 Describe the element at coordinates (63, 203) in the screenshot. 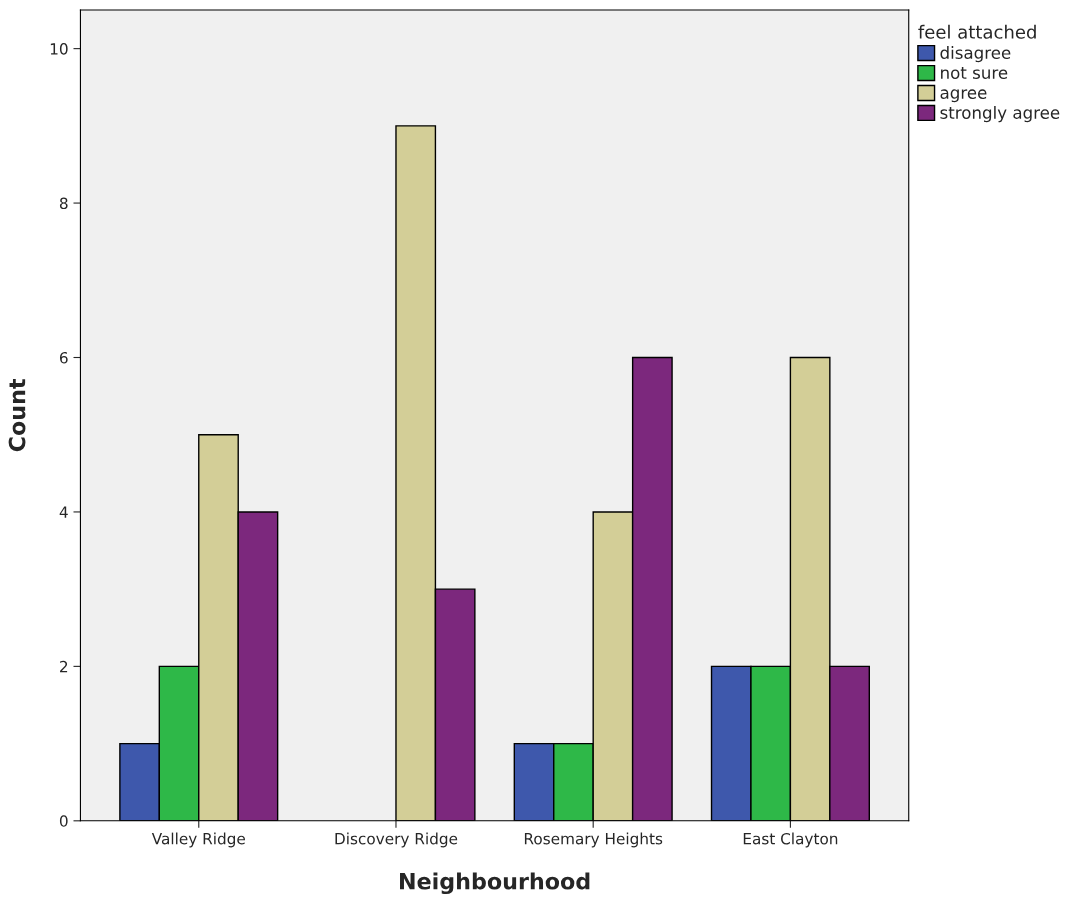

I see `y-tick-label: 8` at that location.